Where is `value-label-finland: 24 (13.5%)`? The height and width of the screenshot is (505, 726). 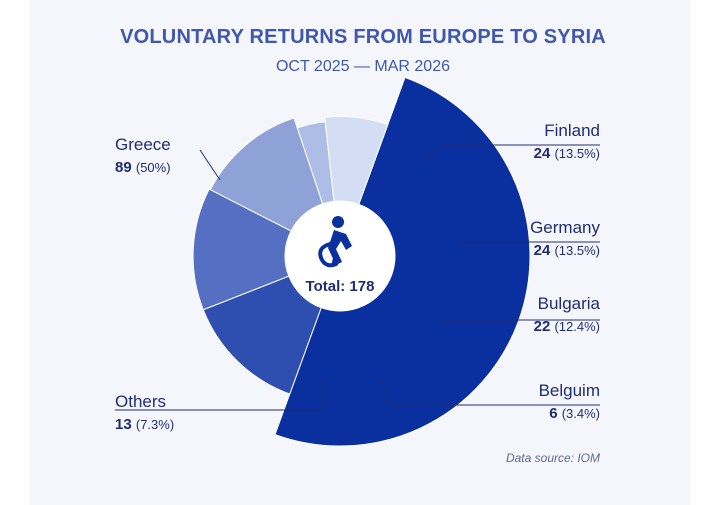
value-label-finland: 24 (13.5%) is located at coordinates (567, 153).